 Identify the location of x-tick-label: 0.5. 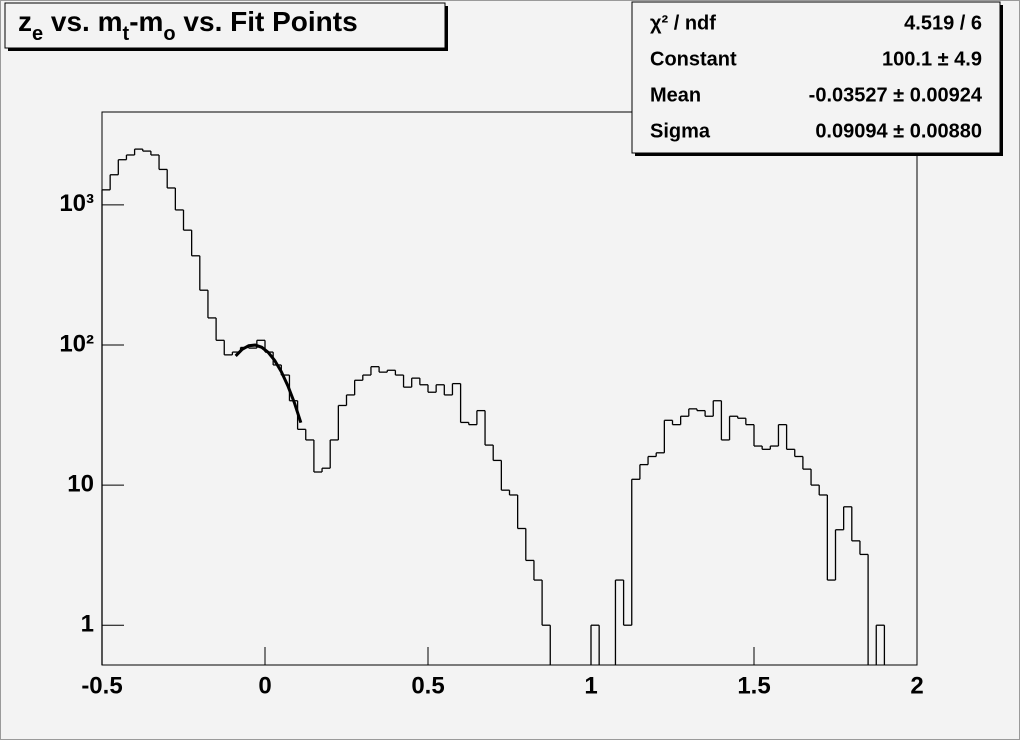
(427, 685).